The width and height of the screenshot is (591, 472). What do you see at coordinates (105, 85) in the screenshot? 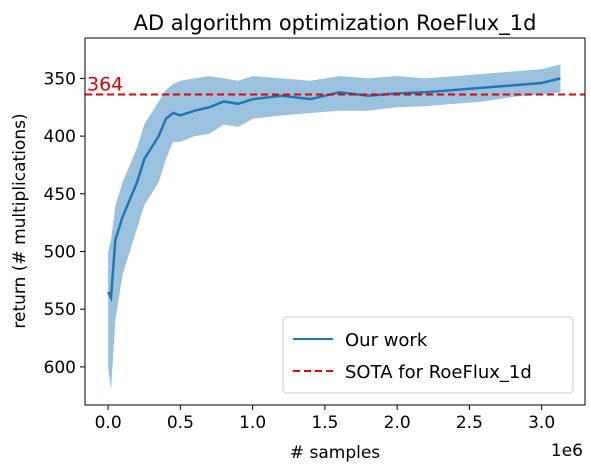
I see `reference-label: 364` at bounding box center [105, 85].